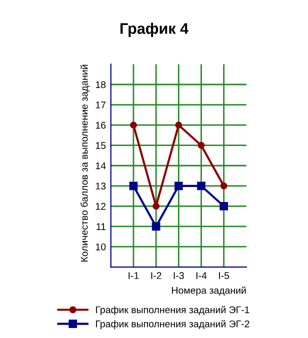 This screenshot has height=338, width=308. What do you see at coordinates (101, 186) in the screenshot?
I see `y-tick-label: 13` at bounding box center [101, 186].